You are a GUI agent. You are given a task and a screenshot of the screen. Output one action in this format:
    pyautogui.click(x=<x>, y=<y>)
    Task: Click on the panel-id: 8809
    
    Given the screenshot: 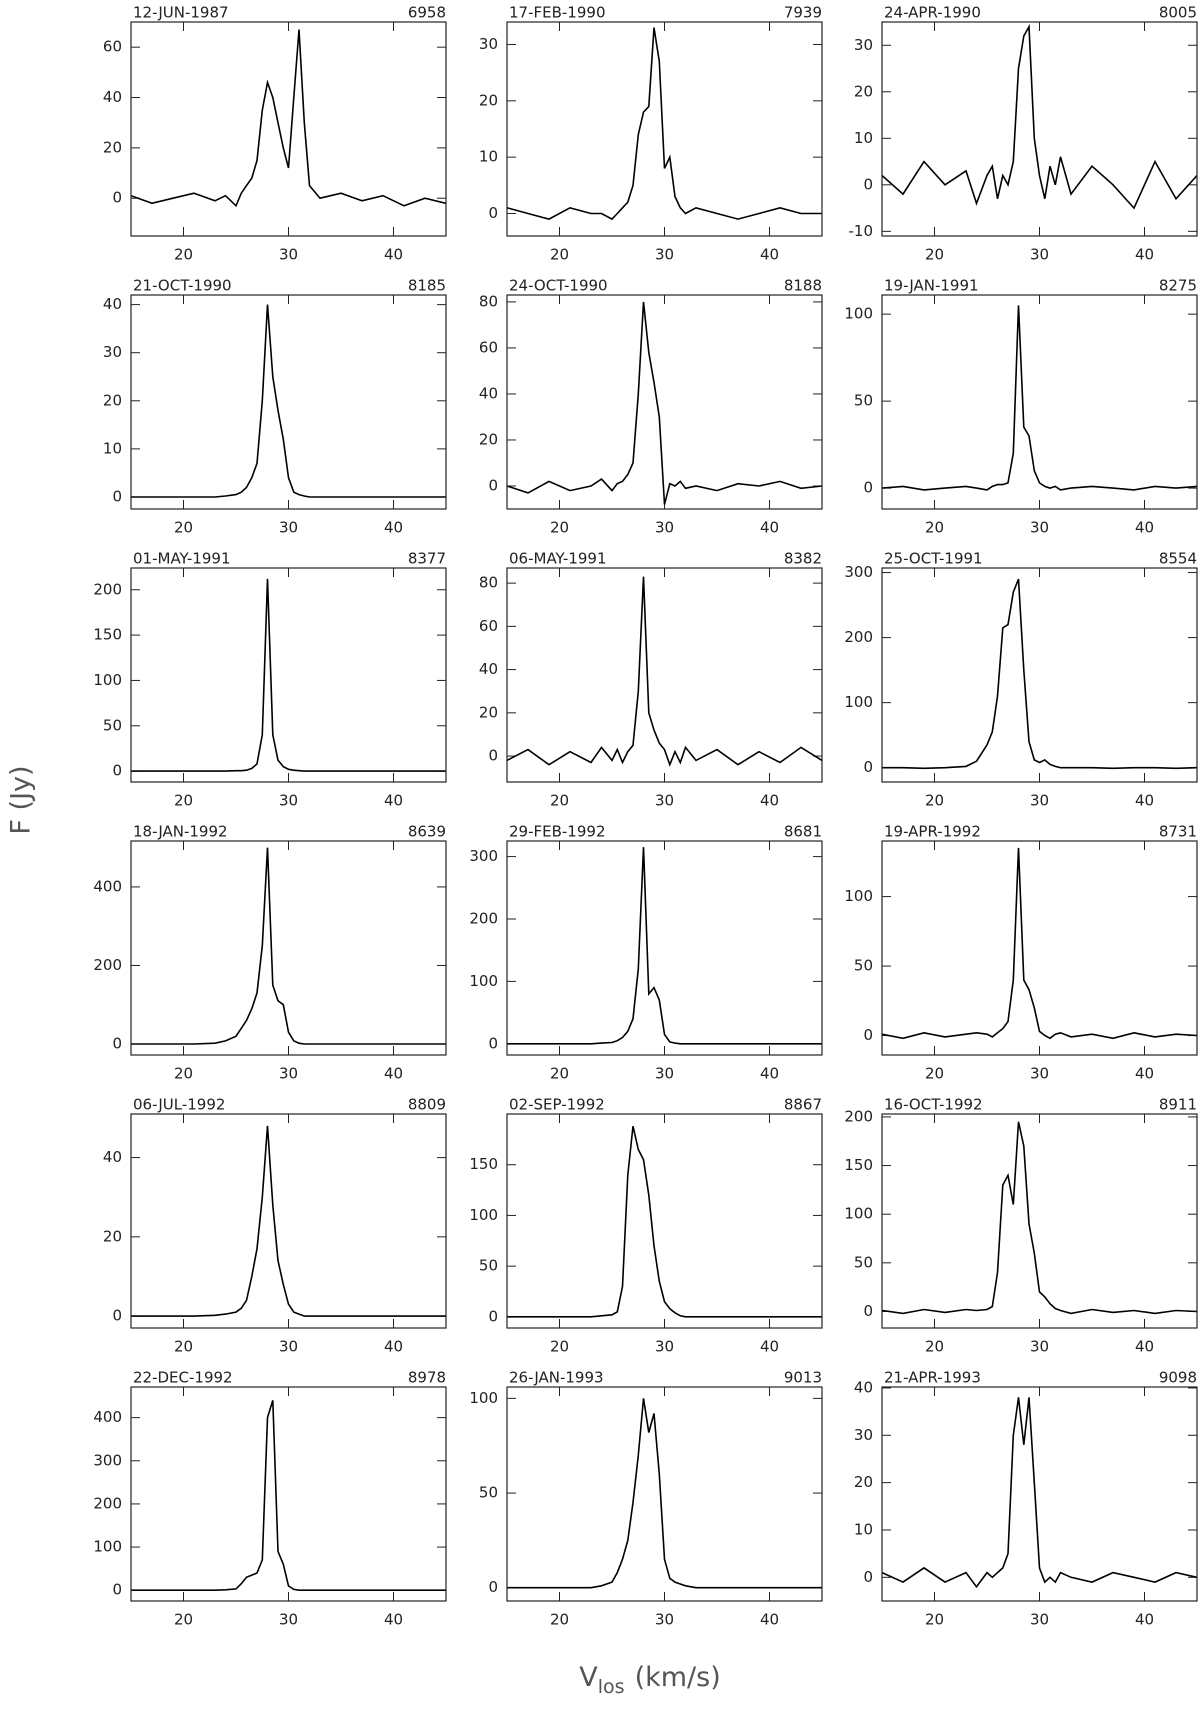 What is the action you would take?
    pyautogui.click(x=427, y=1105)
    